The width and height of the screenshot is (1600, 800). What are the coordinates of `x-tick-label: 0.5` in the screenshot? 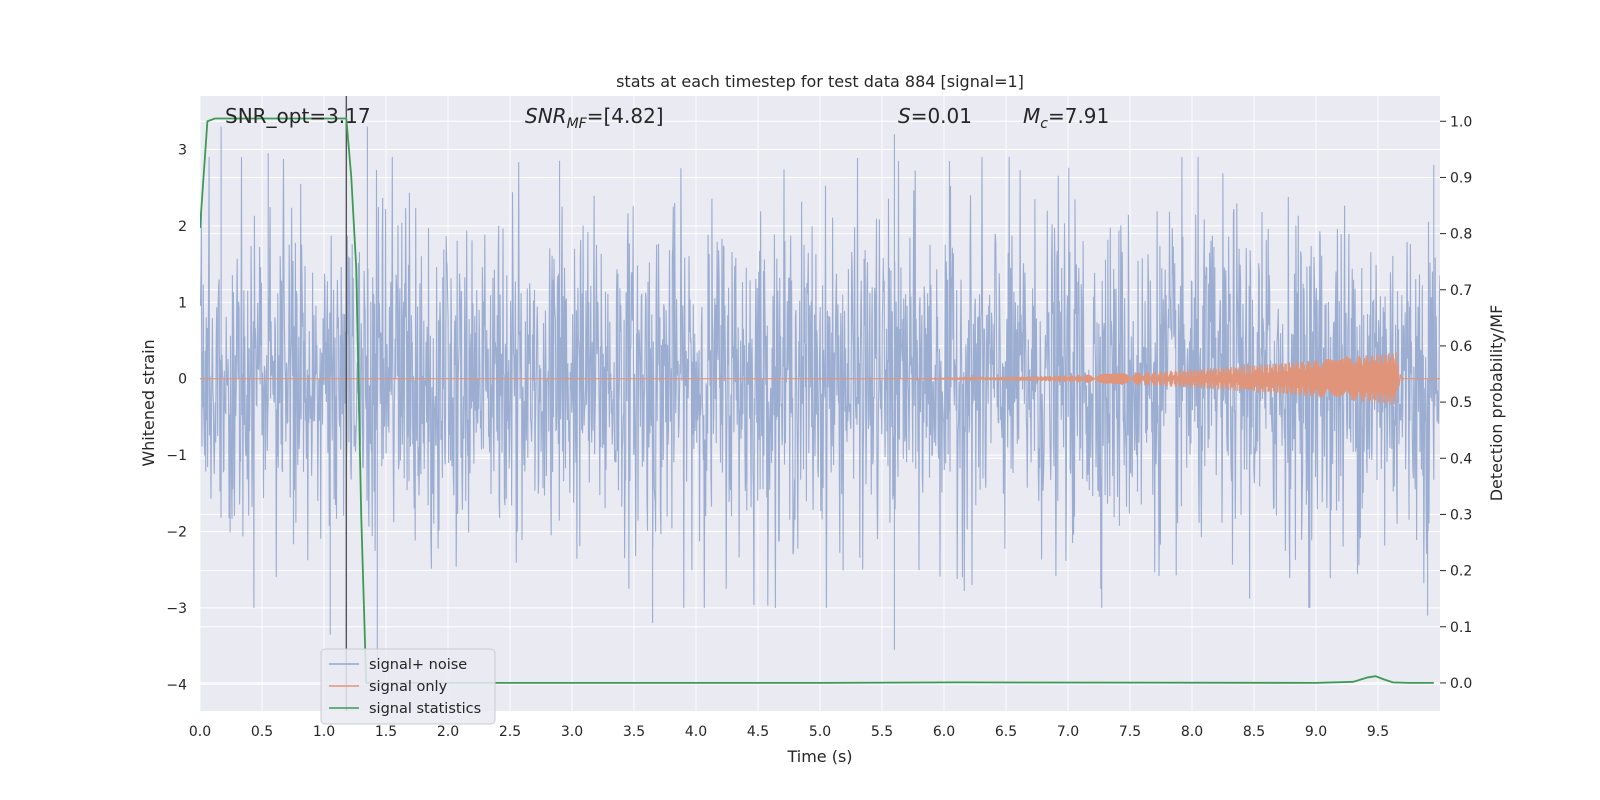 It's located at (262, 732).